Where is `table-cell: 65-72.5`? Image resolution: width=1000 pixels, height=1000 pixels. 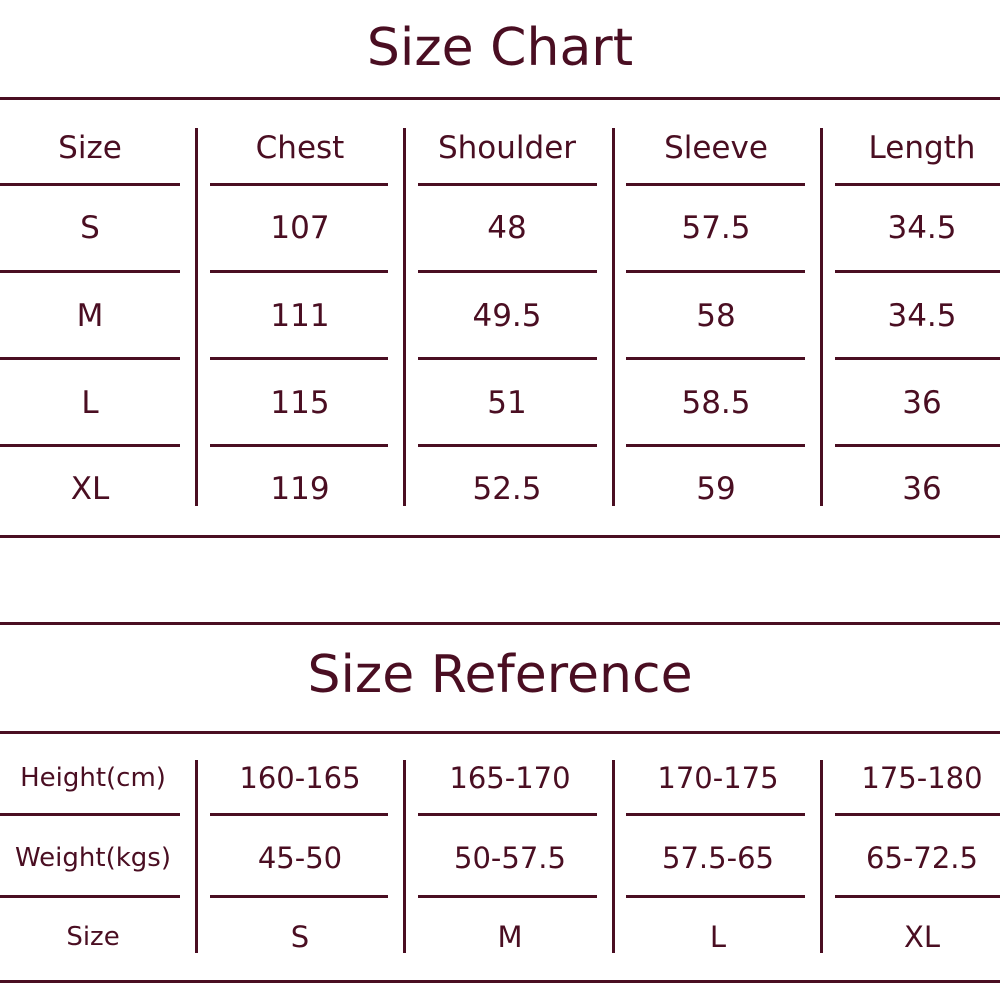
table-cell: 65-72.5 is located at coordinates (922, 858).